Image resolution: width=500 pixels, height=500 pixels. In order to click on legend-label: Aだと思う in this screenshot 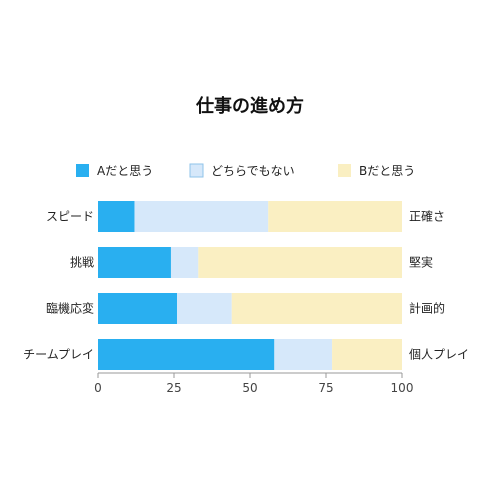, I will do `click(125, 171)`.